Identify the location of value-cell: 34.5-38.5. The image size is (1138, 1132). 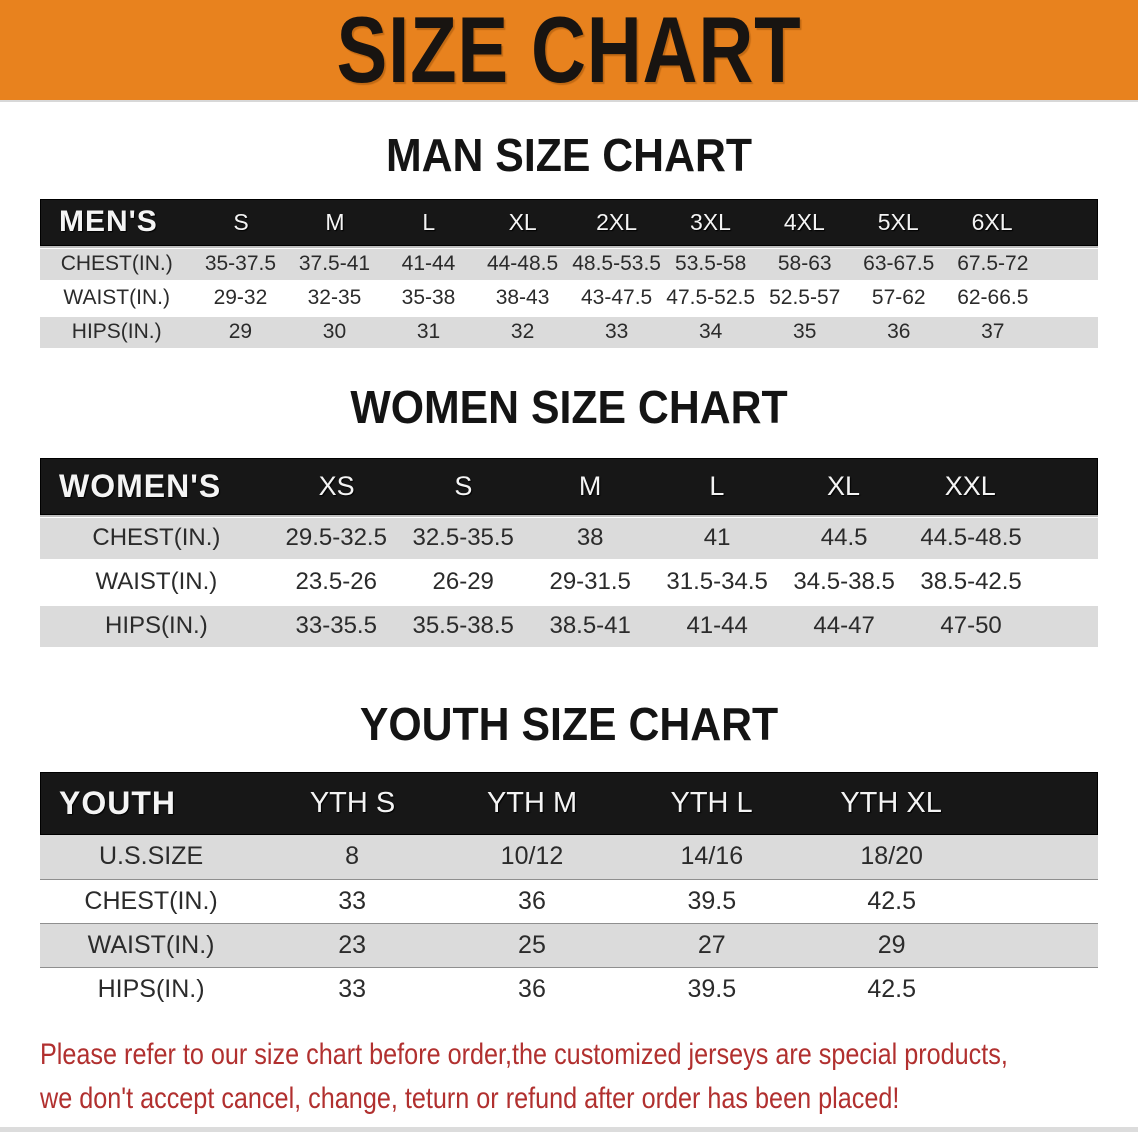
(844, 582).